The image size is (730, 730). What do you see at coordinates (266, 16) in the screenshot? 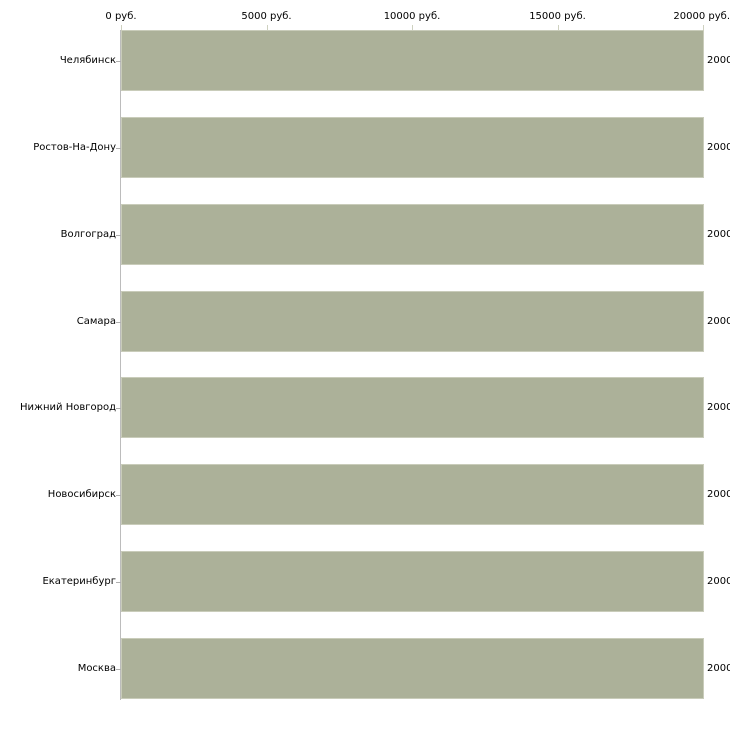
I see `x-axis-tick-label: 5000 руб.` at bounding box center [266, 16].